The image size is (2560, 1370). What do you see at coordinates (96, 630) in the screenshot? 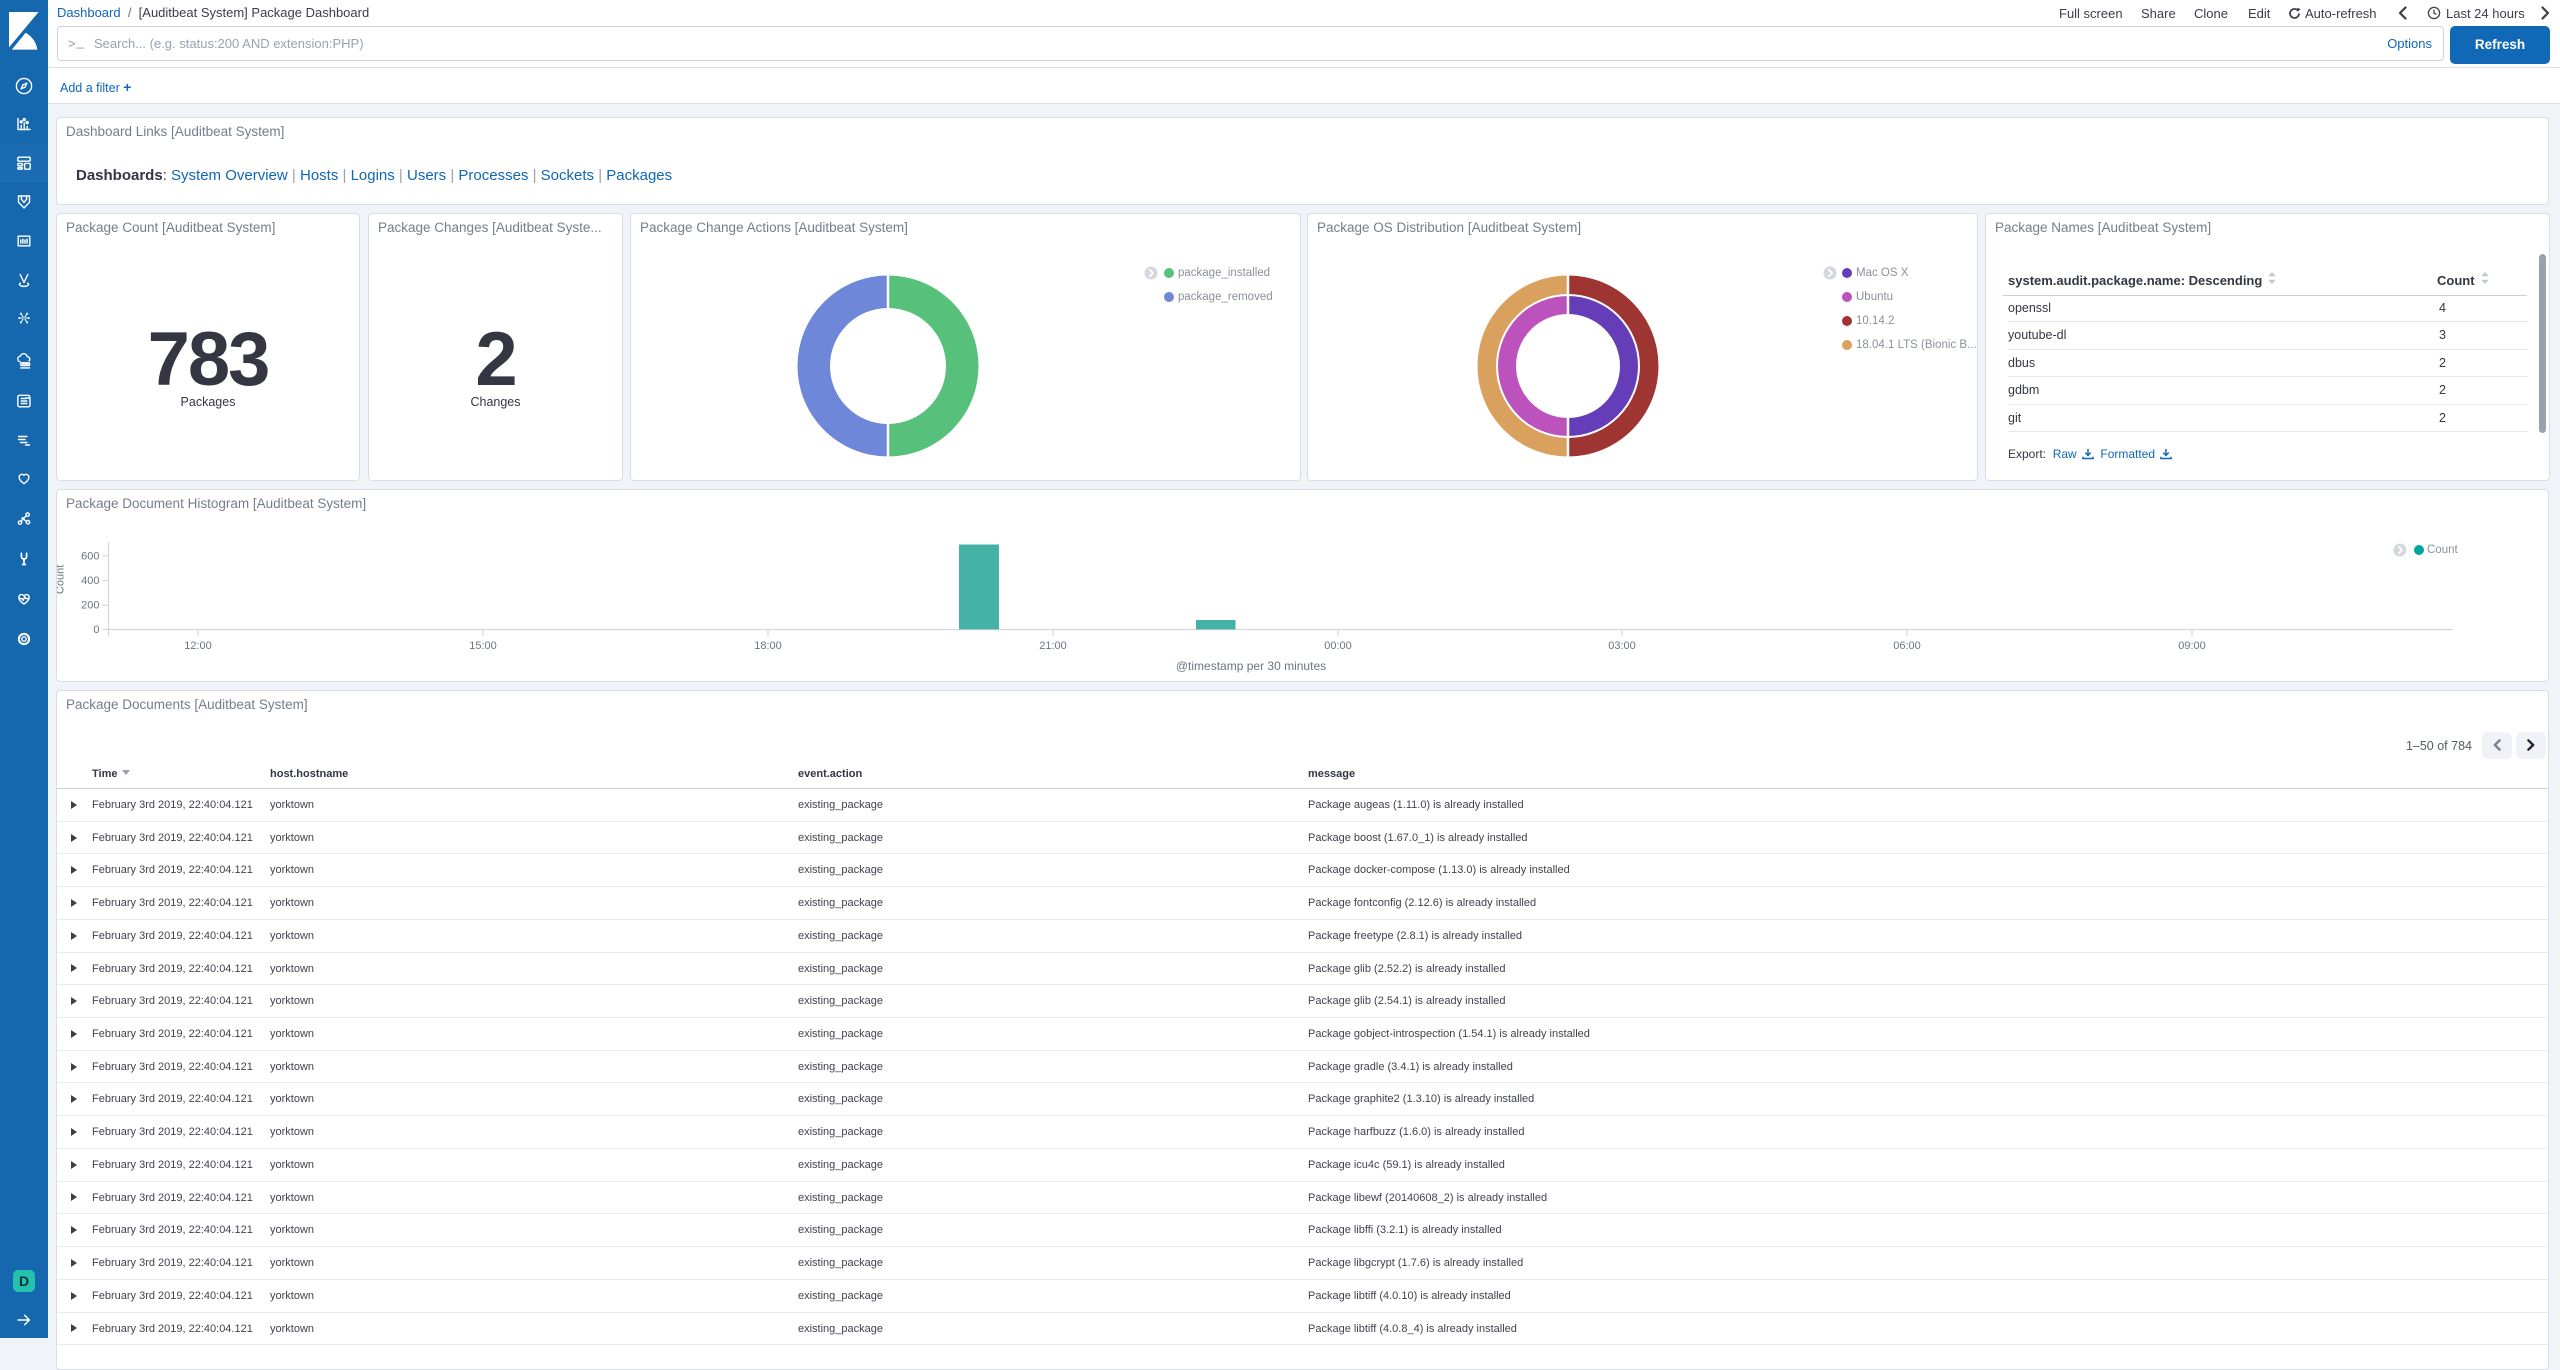
I see `svg-text: 0` at bounding box center [96, 630].